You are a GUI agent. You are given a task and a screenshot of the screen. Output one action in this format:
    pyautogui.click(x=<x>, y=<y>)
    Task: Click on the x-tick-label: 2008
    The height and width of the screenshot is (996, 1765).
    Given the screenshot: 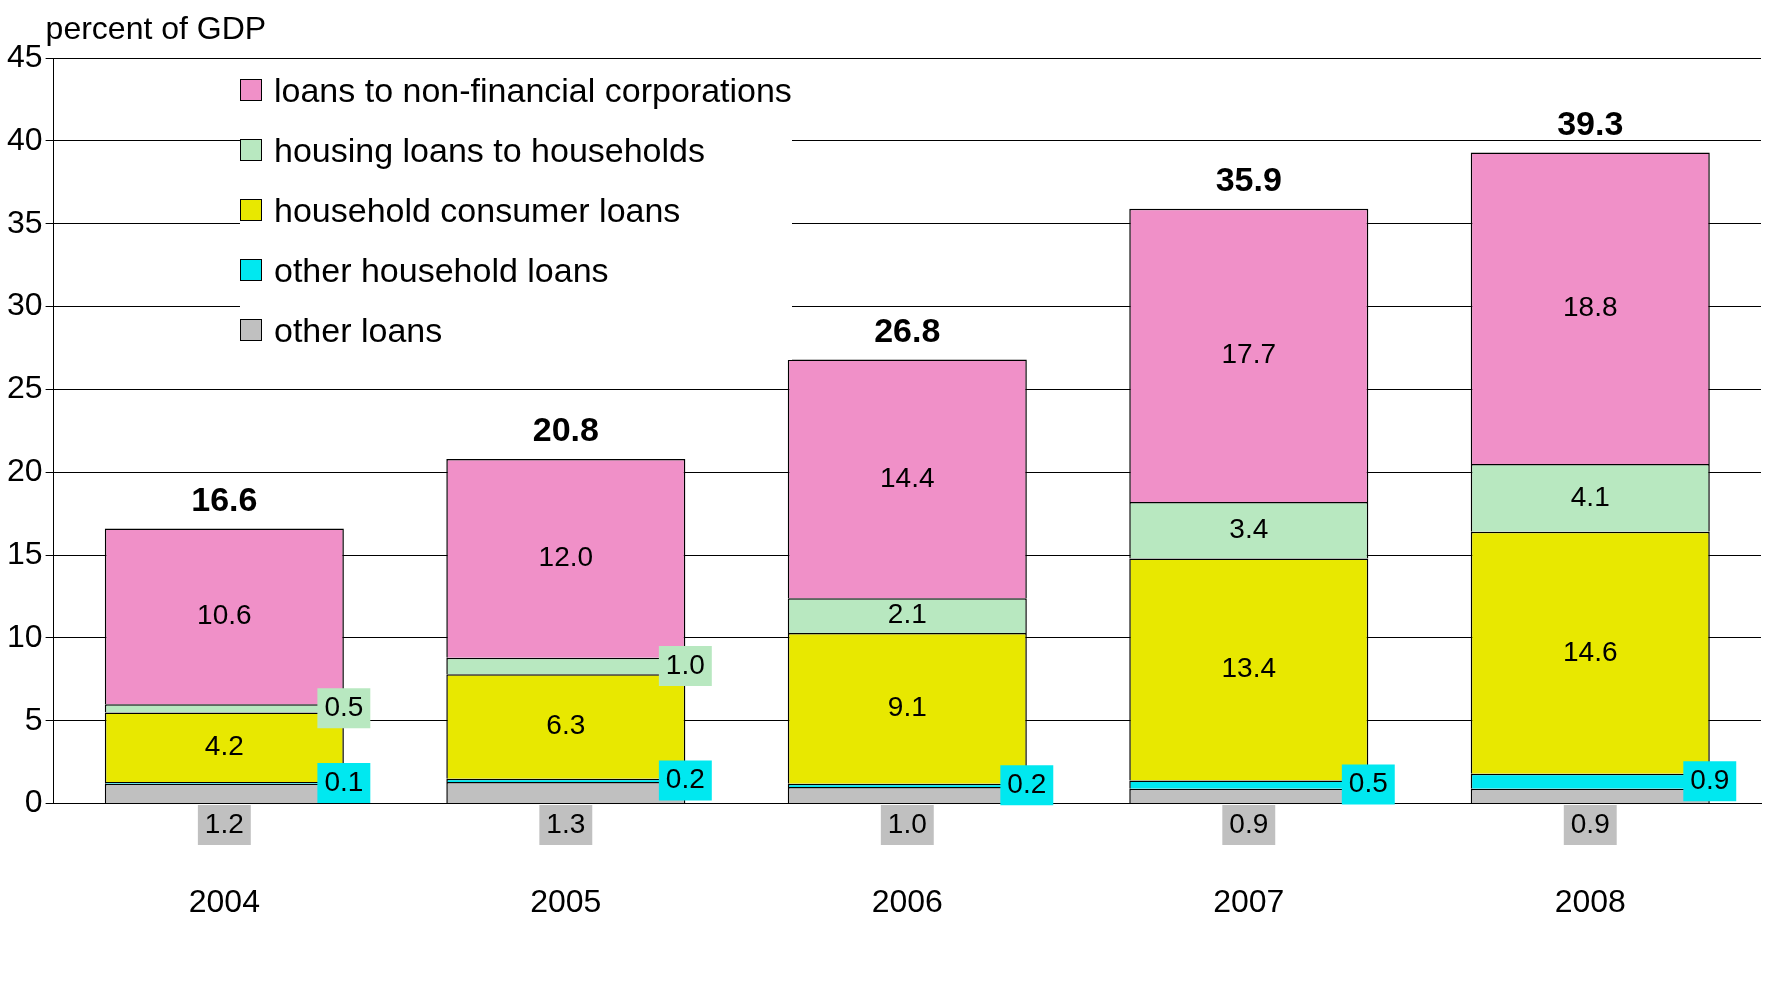 What is the action you would take?
    pyautogui.click(x=1590, y=900)
    